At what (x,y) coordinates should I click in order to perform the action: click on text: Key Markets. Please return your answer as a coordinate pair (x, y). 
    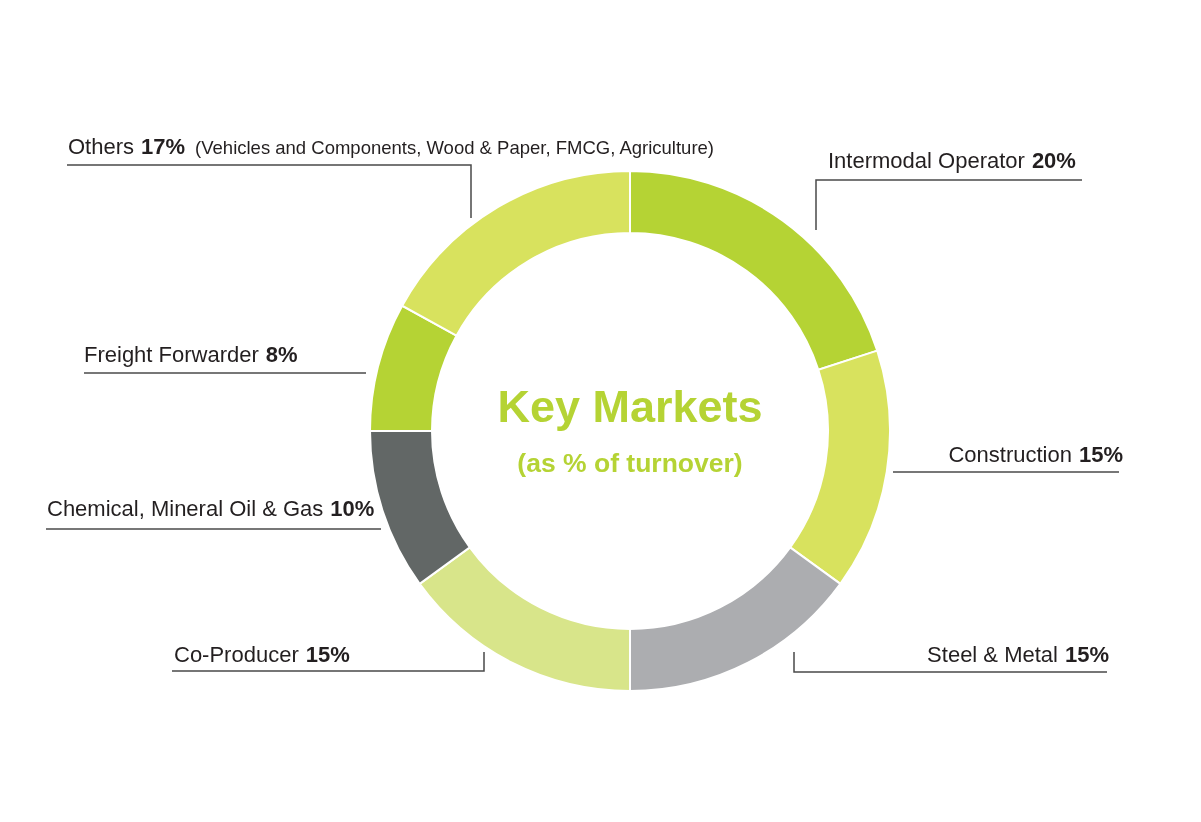
    Looking at the image, I should click on (630, 406).